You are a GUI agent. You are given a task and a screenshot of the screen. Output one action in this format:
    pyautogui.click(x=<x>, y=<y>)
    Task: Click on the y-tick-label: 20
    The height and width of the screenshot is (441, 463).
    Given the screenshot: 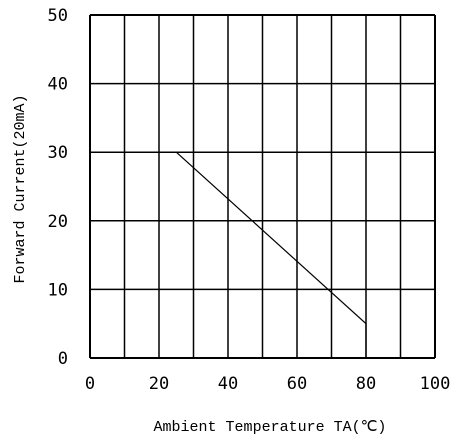 What is the action you would take?
    pyautogui.click(x=58, y=222)
    